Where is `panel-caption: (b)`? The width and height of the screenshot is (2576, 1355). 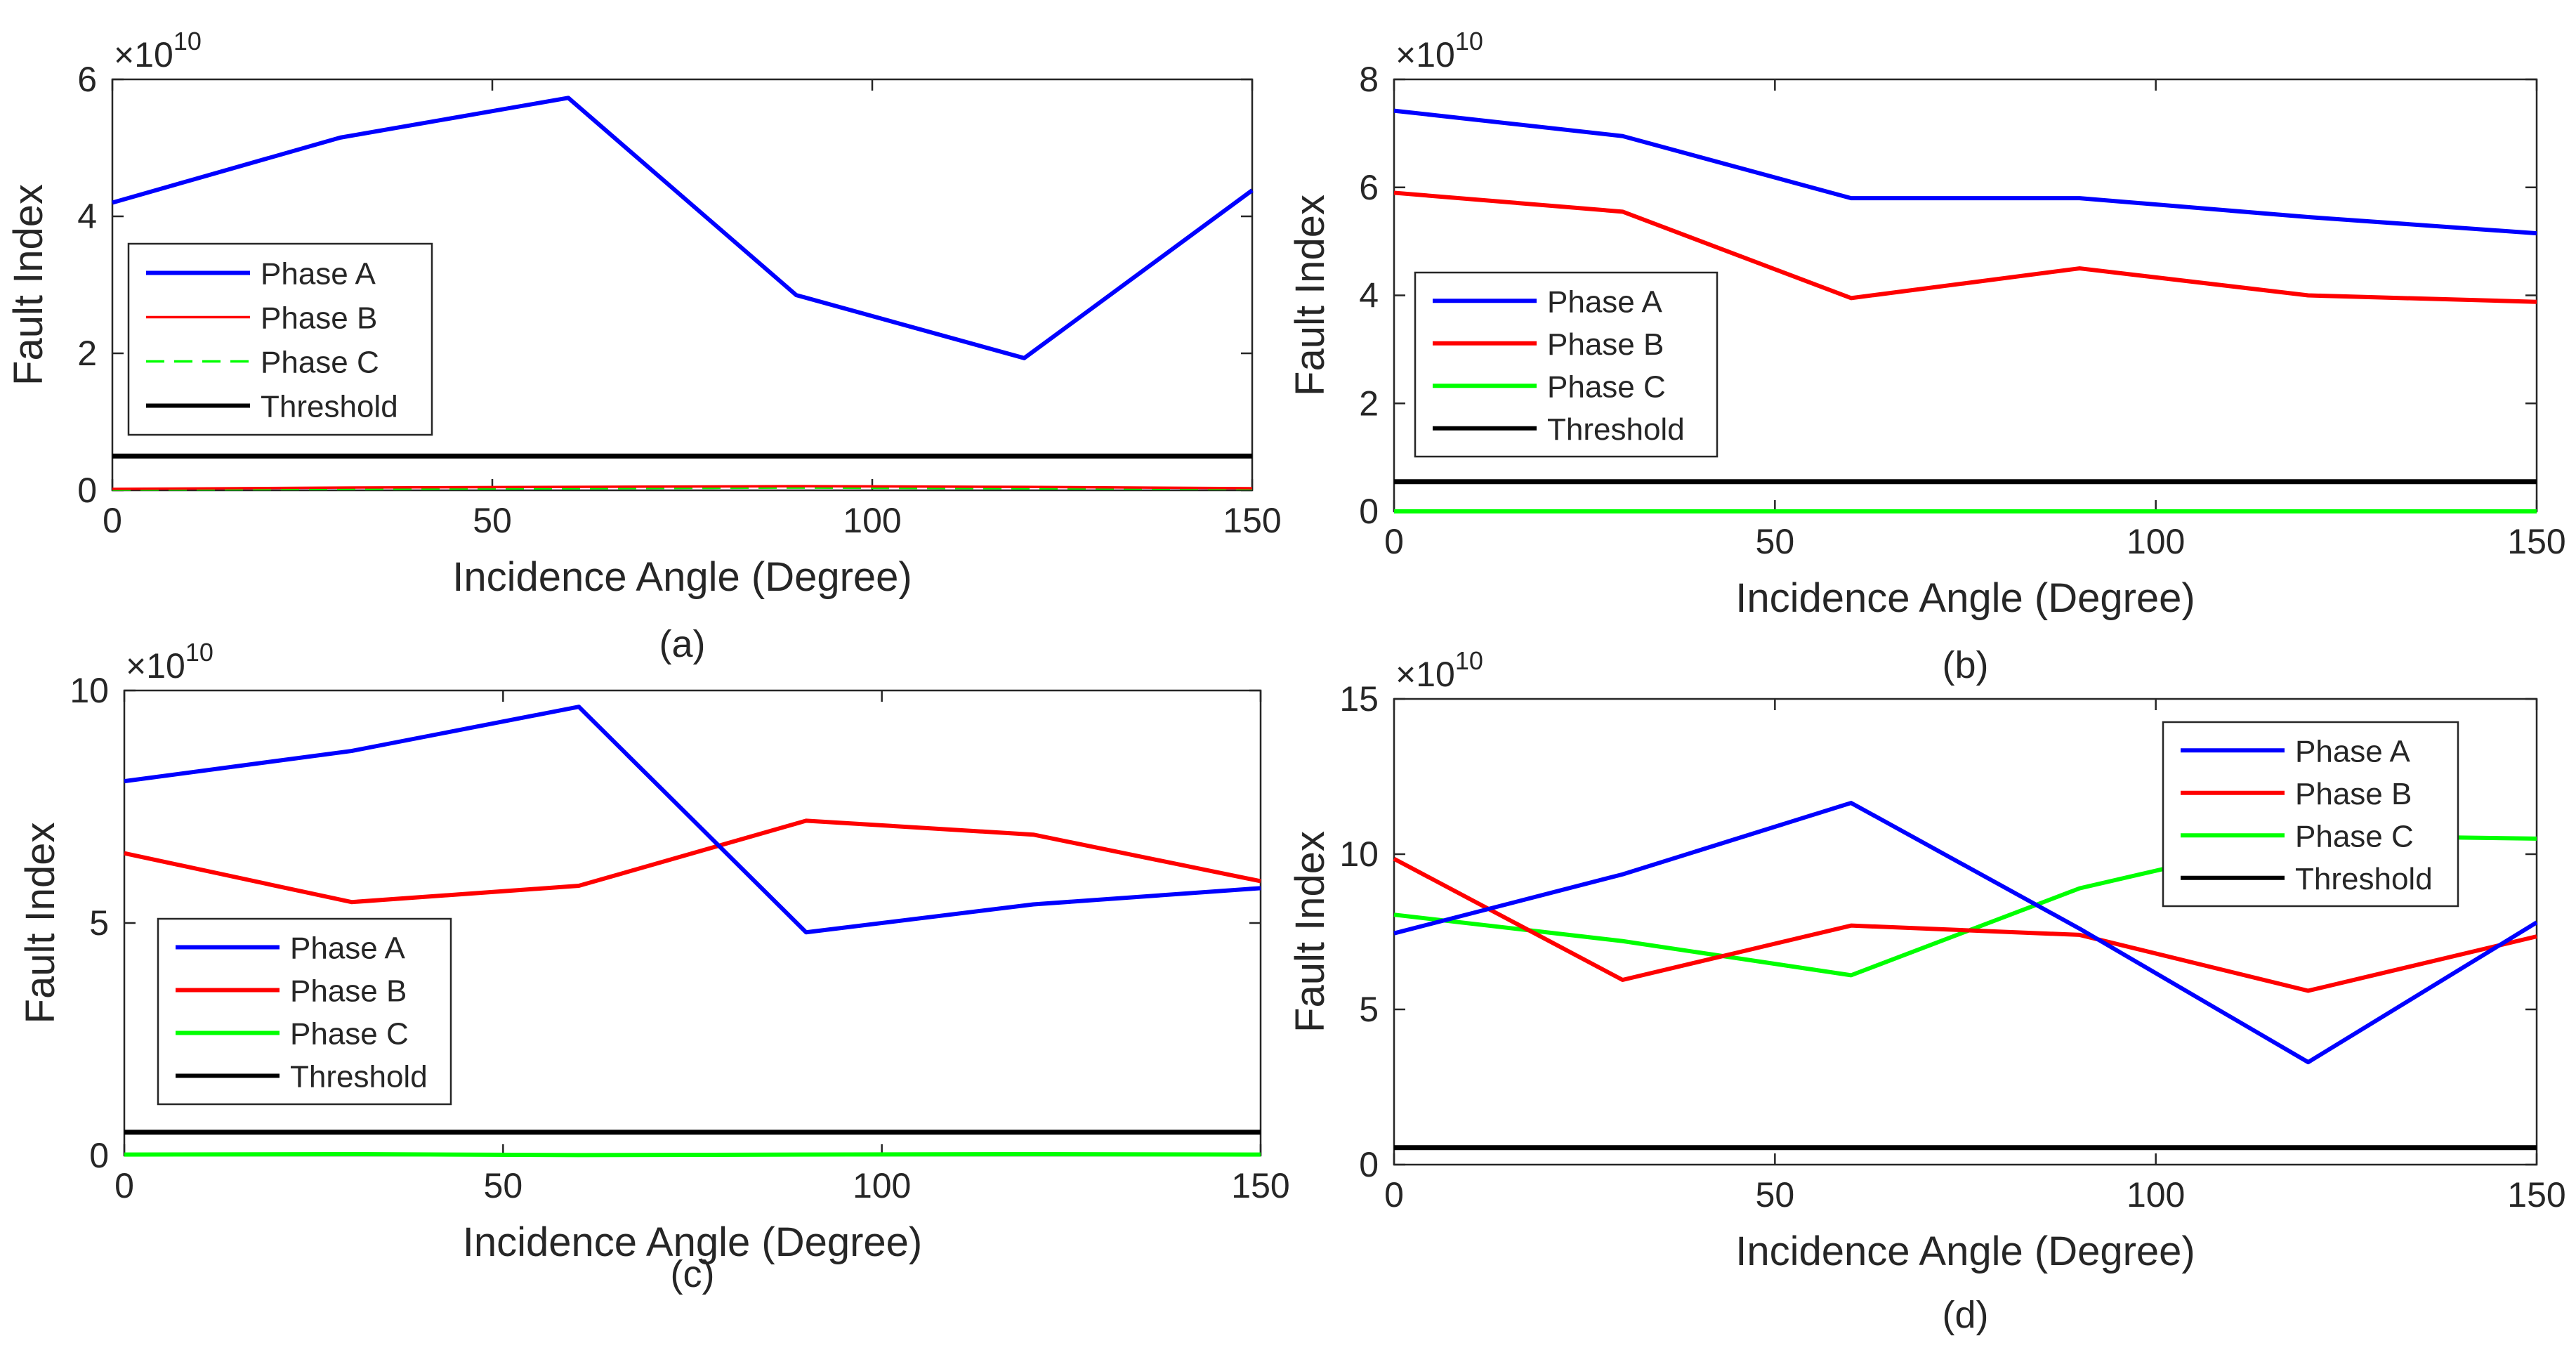
panel-caption: (b) is located at coordinates (1966, 665).